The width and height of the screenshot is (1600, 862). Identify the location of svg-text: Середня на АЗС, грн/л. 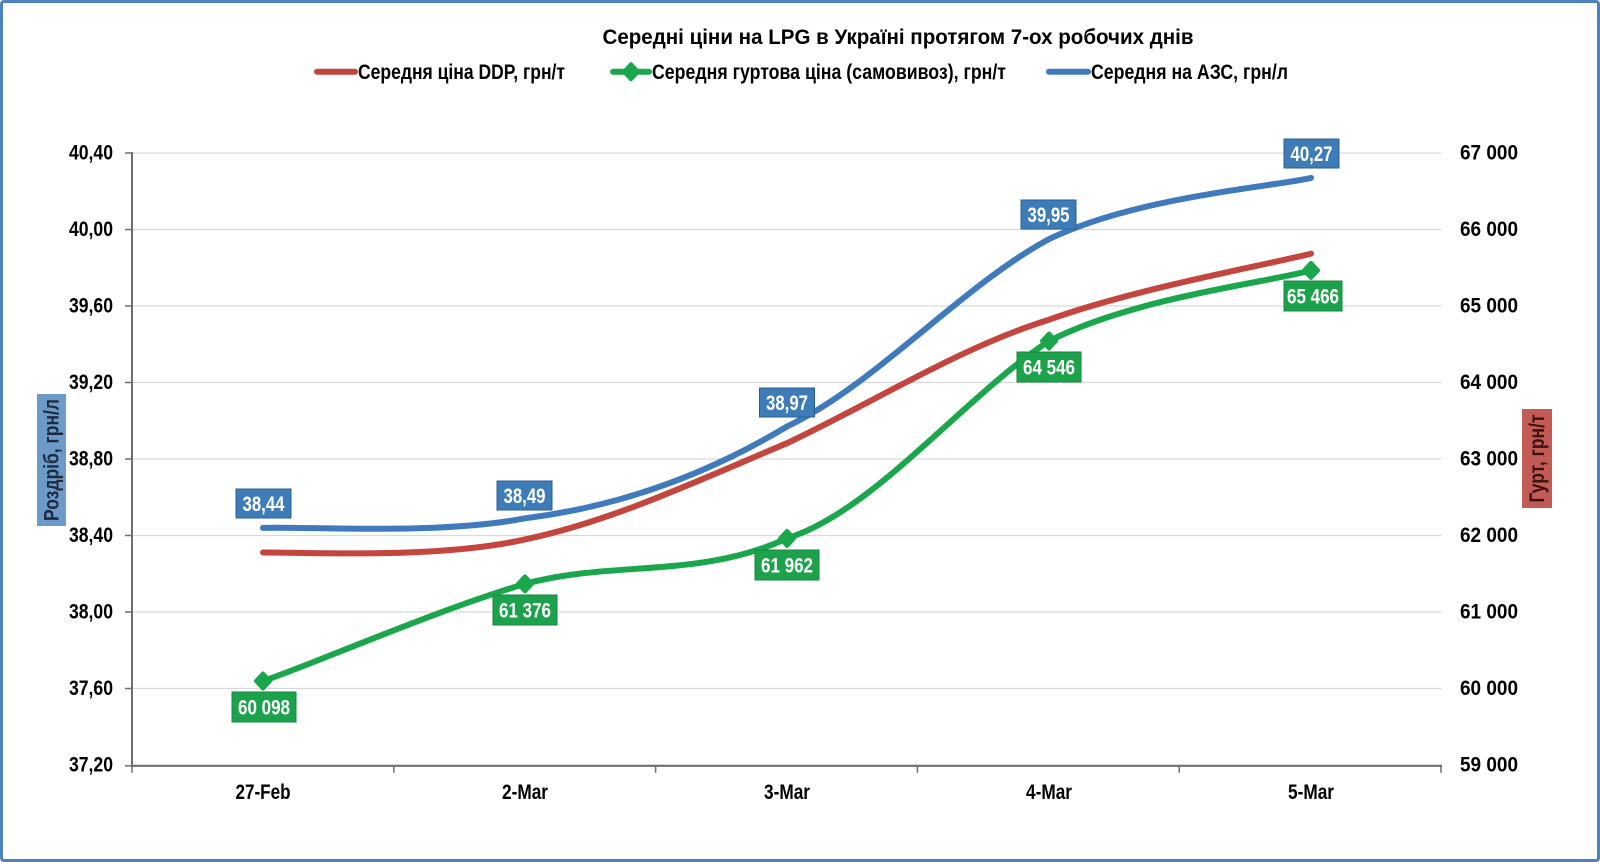
(1189, 72).